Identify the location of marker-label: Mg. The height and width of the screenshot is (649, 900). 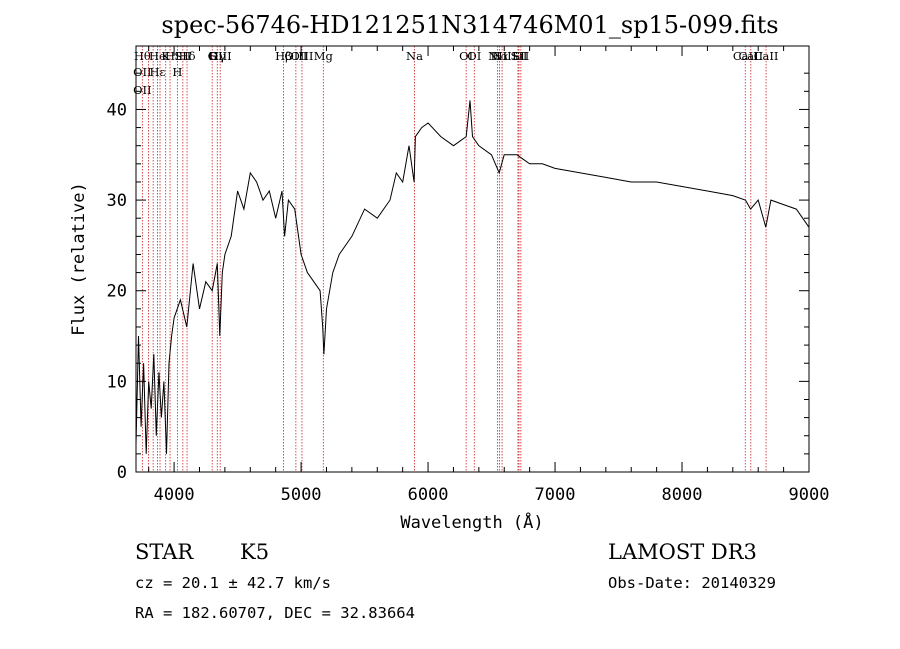
(324, 56).